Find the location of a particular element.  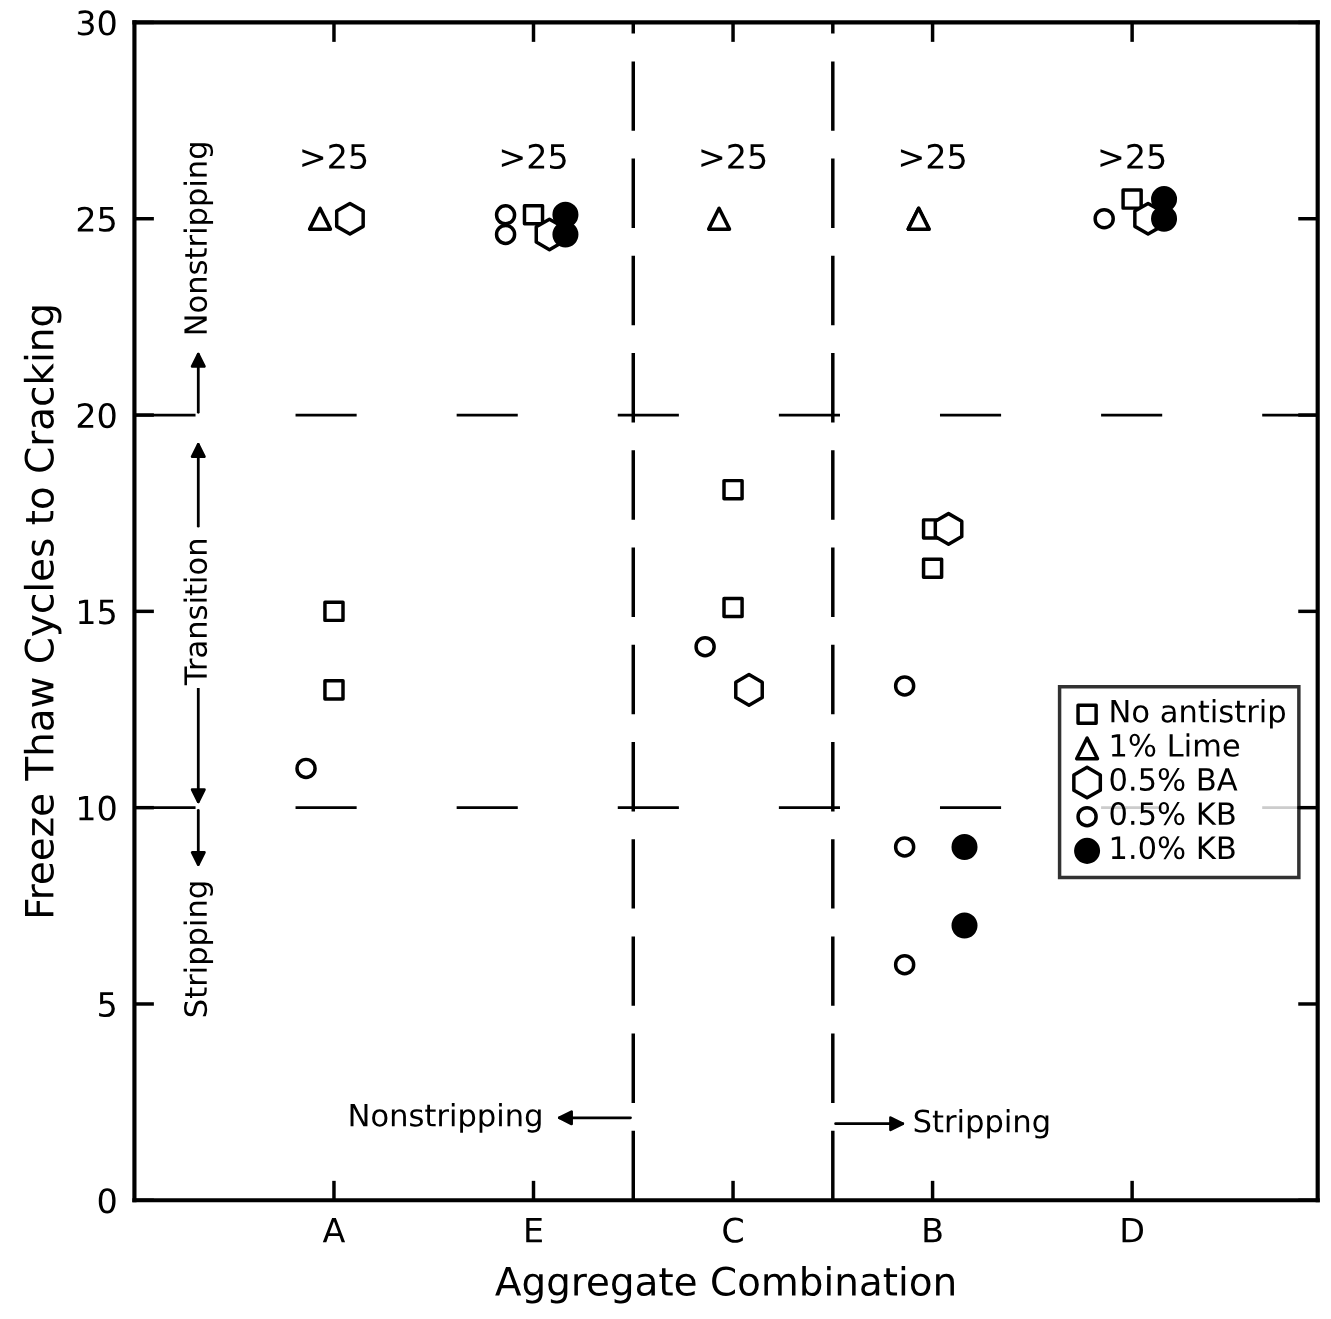

y-tick-label: 20 is located at coordinates (96, 415).